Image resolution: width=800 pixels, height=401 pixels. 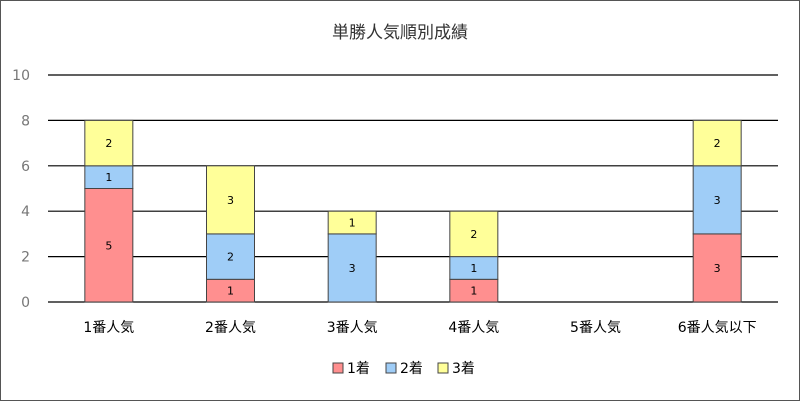 What do you see at coordinates (25, 303) in the screenshot?
I see `y-tick-label: 0` at bounding box center [25, 303].